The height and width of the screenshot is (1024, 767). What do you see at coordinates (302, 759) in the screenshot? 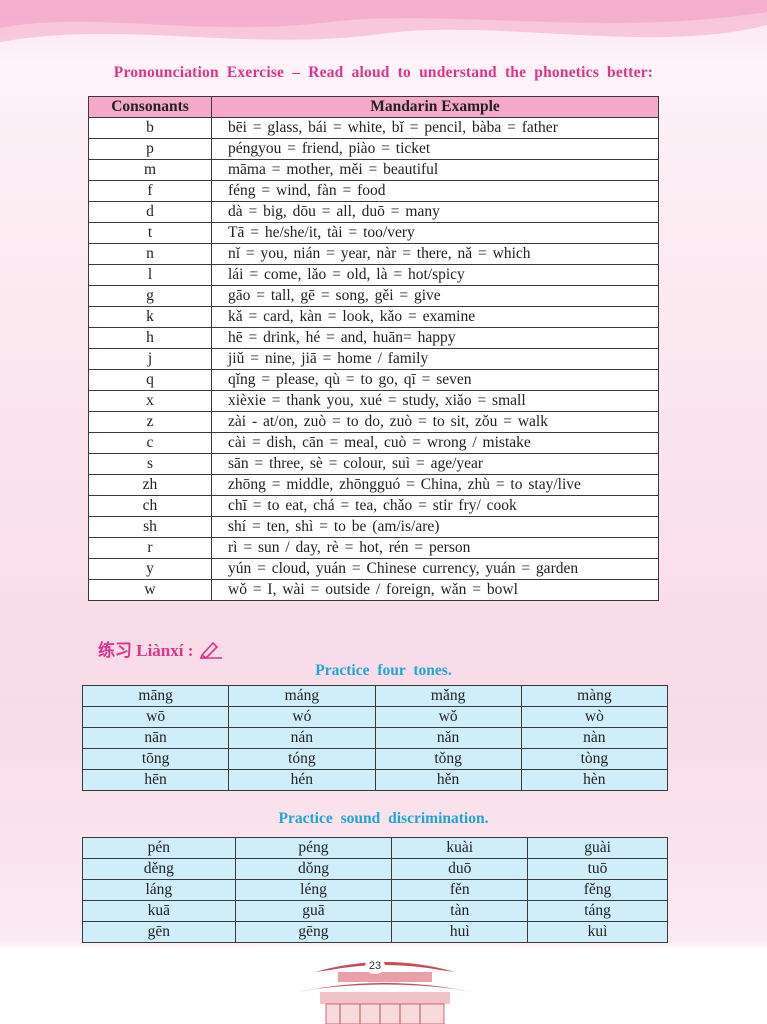
I see `table-cell: tóng` at bounding box center [302, 759].